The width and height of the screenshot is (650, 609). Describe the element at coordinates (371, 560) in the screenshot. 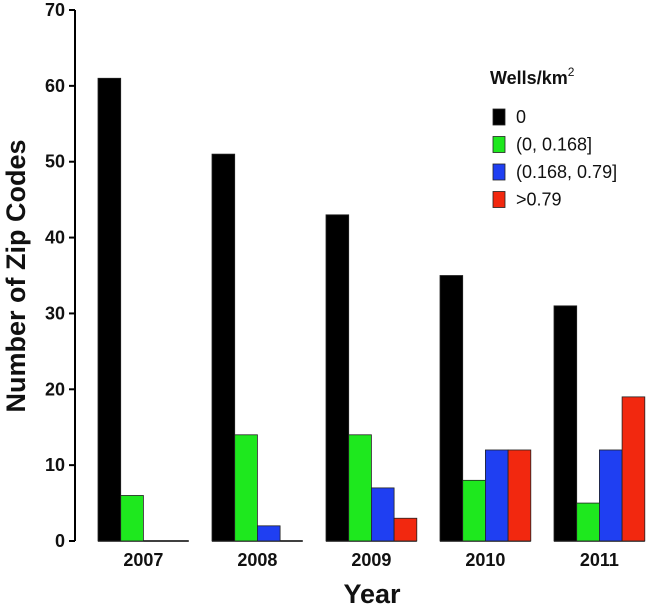

I see `x-tick-label: 2009` at that location.